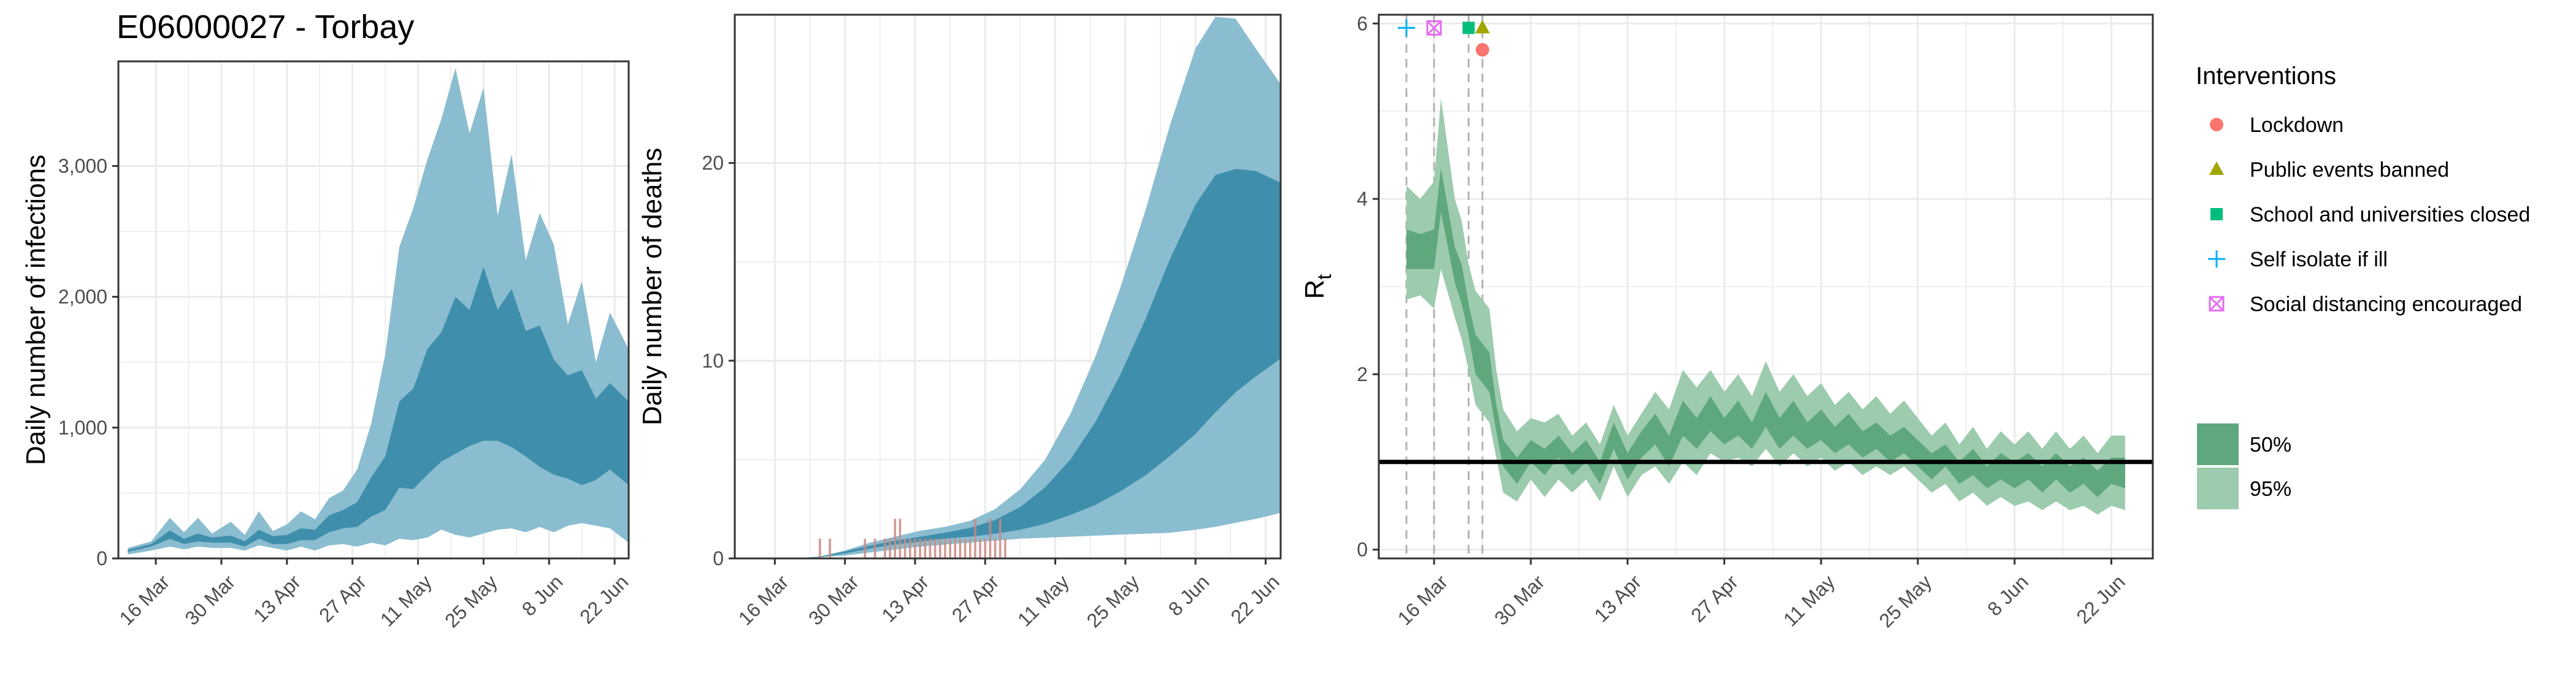 Image resolution: width=2576 pixels, height=683 pixels. I want to click on y-tick-label: 10, so click(713, 361).